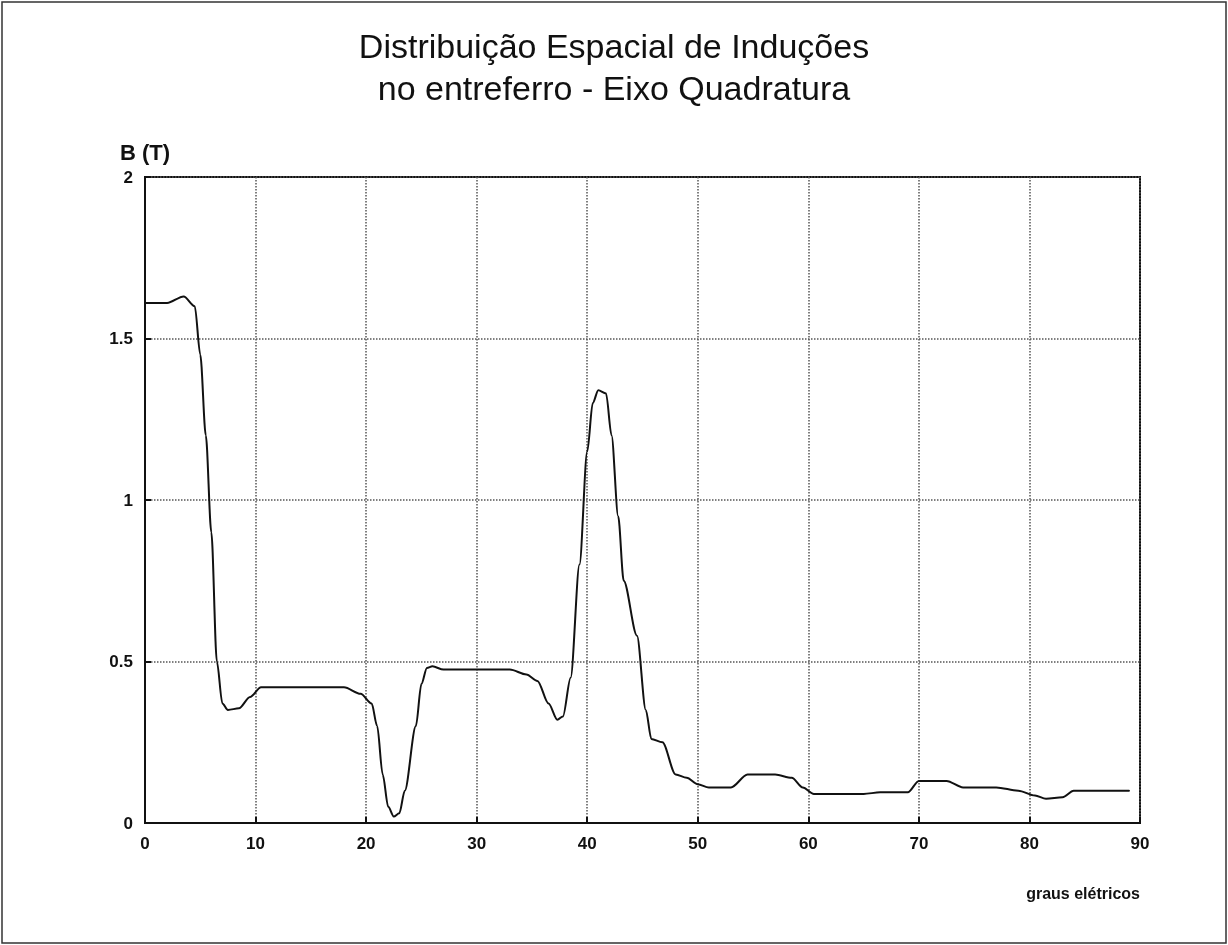 Image resolution: width=1228 pixels, height=945 pixels. What do you see at coordinates (1029, 843) in the screenshot?
I see `x-tick-label: 80` at bounding box center [1029, 843].